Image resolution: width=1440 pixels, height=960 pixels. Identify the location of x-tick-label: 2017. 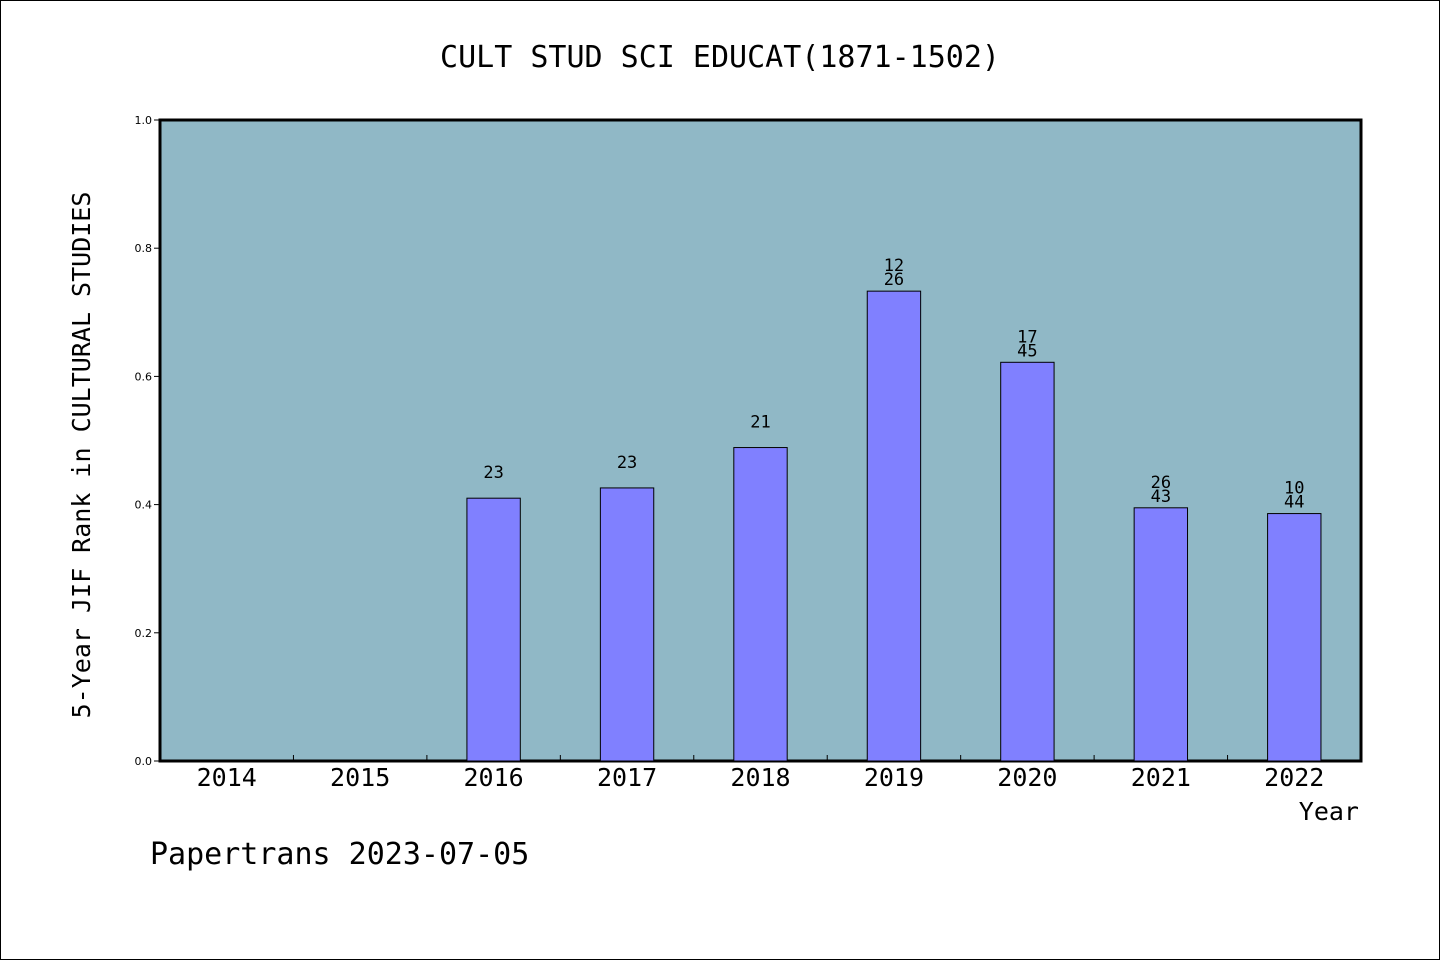
(627, 777).